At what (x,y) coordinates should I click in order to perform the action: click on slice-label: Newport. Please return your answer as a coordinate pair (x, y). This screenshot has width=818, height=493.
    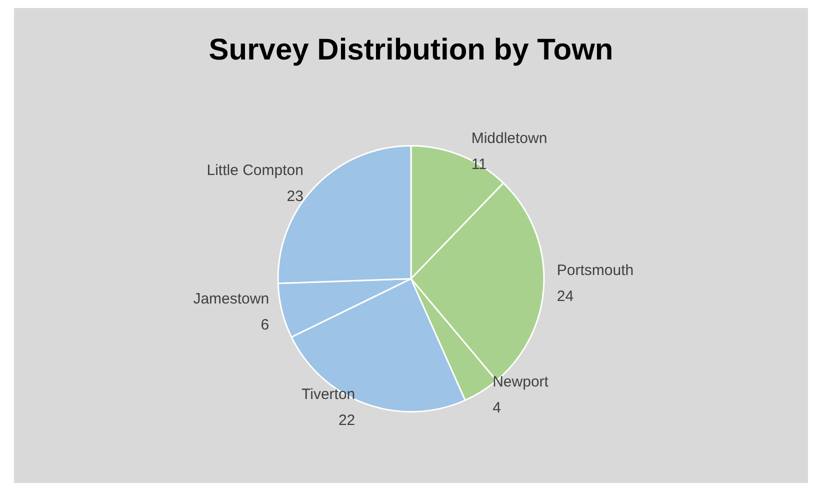
    Looking at the image, I should click on (521, 381).